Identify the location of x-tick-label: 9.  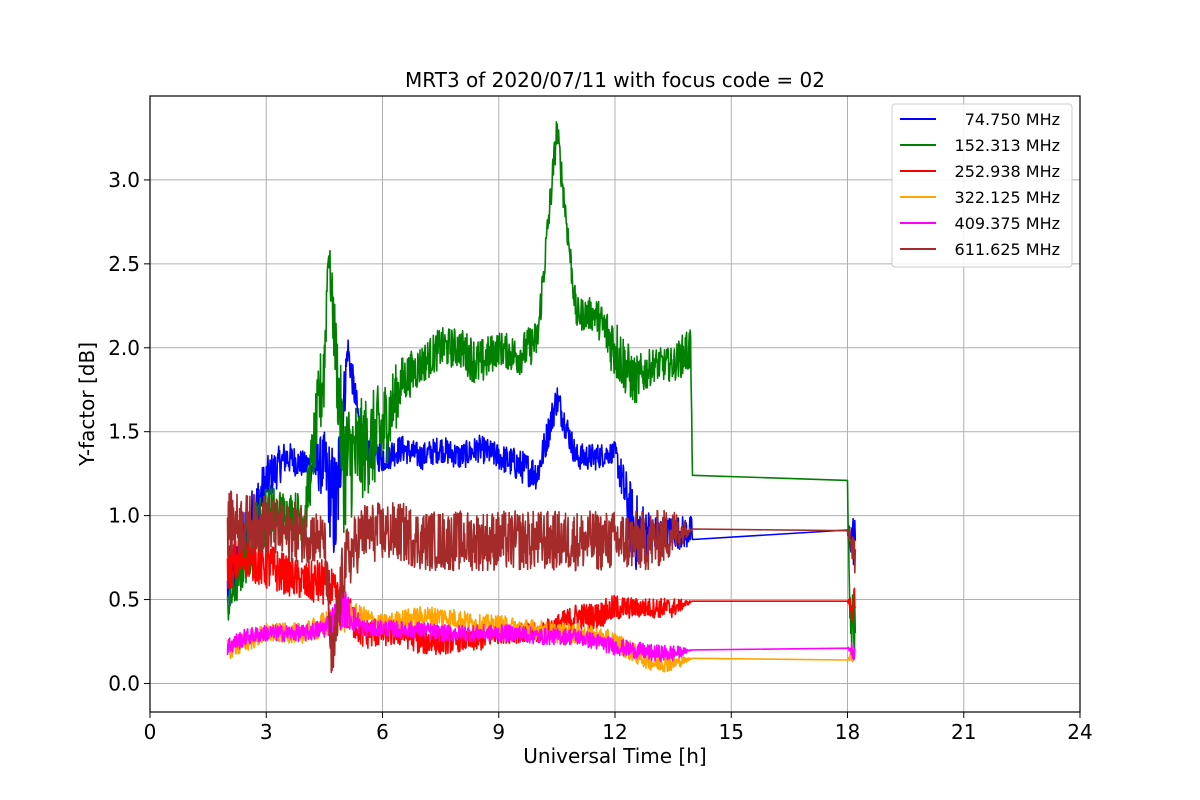
(498, 732).